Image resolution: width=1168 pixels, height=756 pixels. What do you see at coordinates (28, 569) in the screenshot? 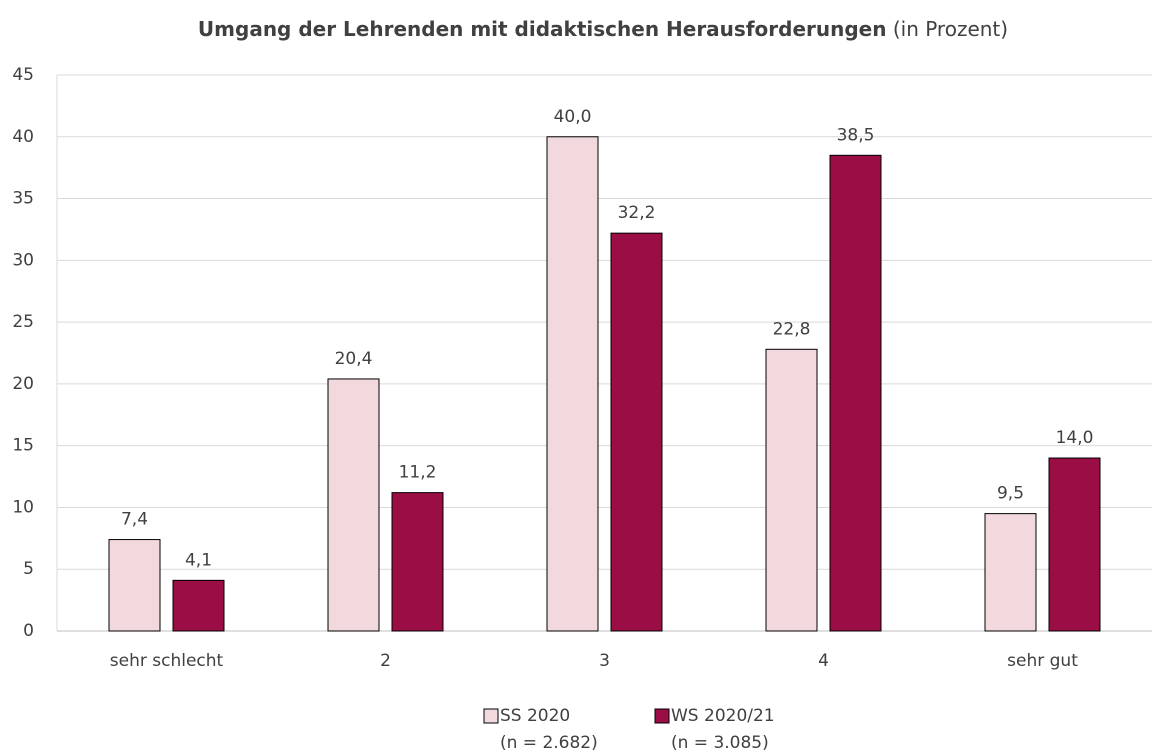
I see `y-tick-label: 5` at bounding box center [28, 569].